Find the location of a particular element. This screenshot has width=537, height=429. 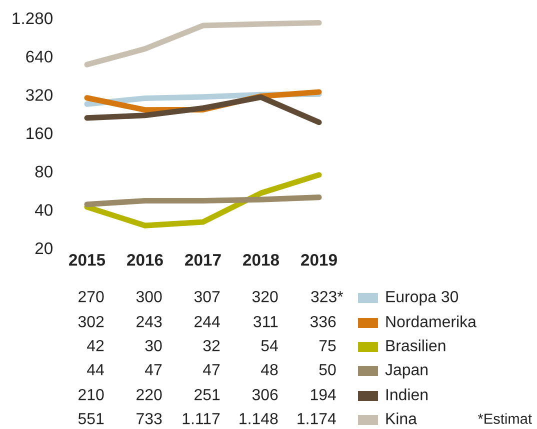

data-label: 270 is located at coordinates (91, 296).